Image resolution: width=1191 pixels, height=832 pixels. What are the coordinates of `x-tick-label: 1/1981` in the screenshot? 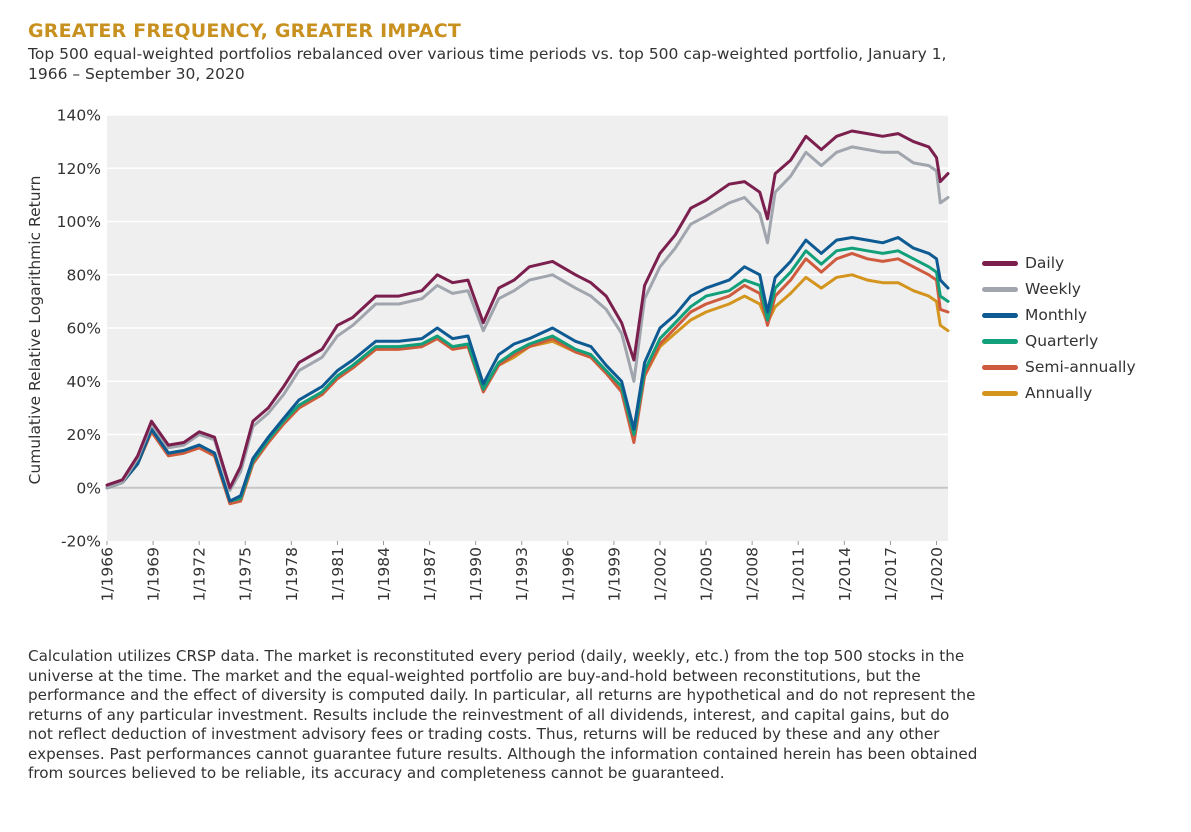 It's located at (338, 574).